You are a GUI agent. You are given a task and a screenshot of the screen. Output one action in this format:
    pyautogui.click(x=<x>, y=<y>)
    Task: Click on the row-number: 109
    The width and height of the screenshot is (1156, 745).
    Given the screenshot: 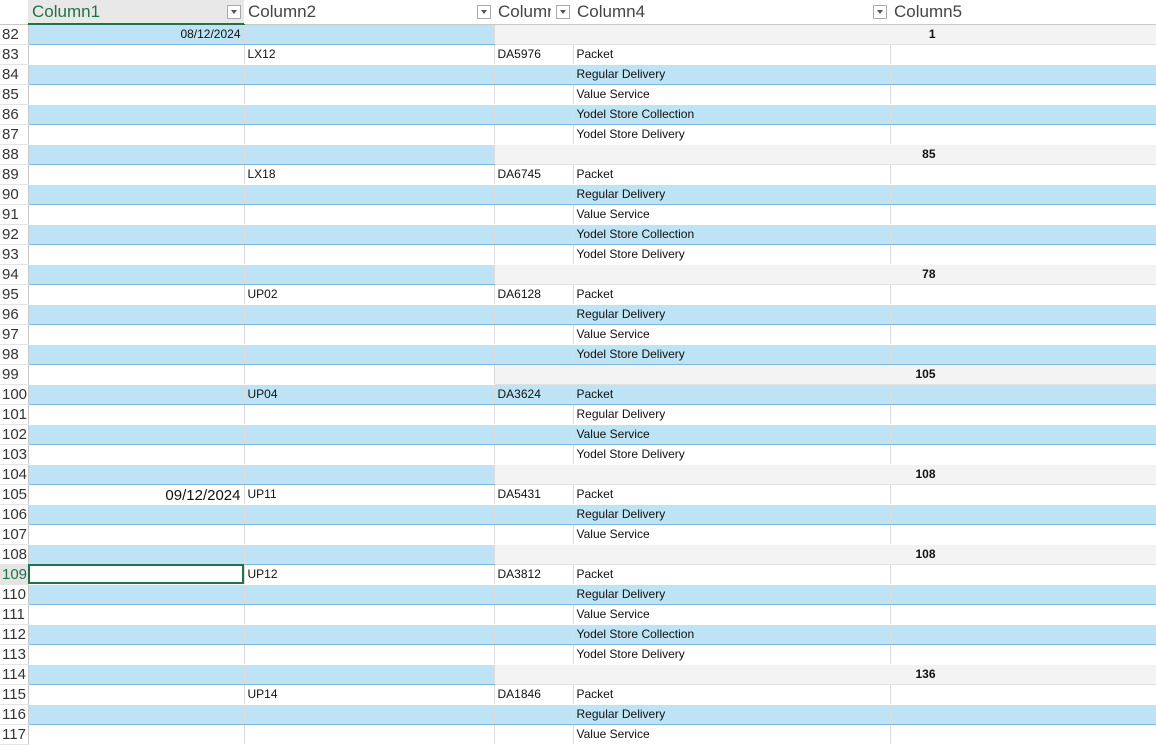 What is the action you would take?
    pyautogui.click(x=14, y=574)
    